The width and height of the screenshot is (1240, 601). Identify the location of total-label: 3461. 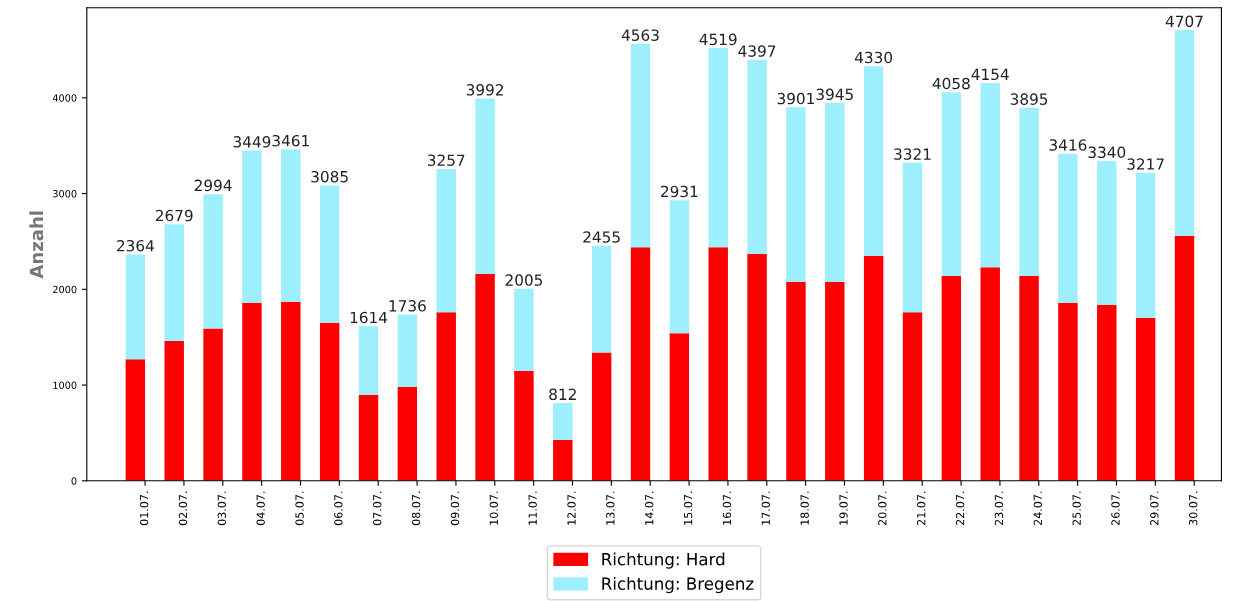
(290, 140).